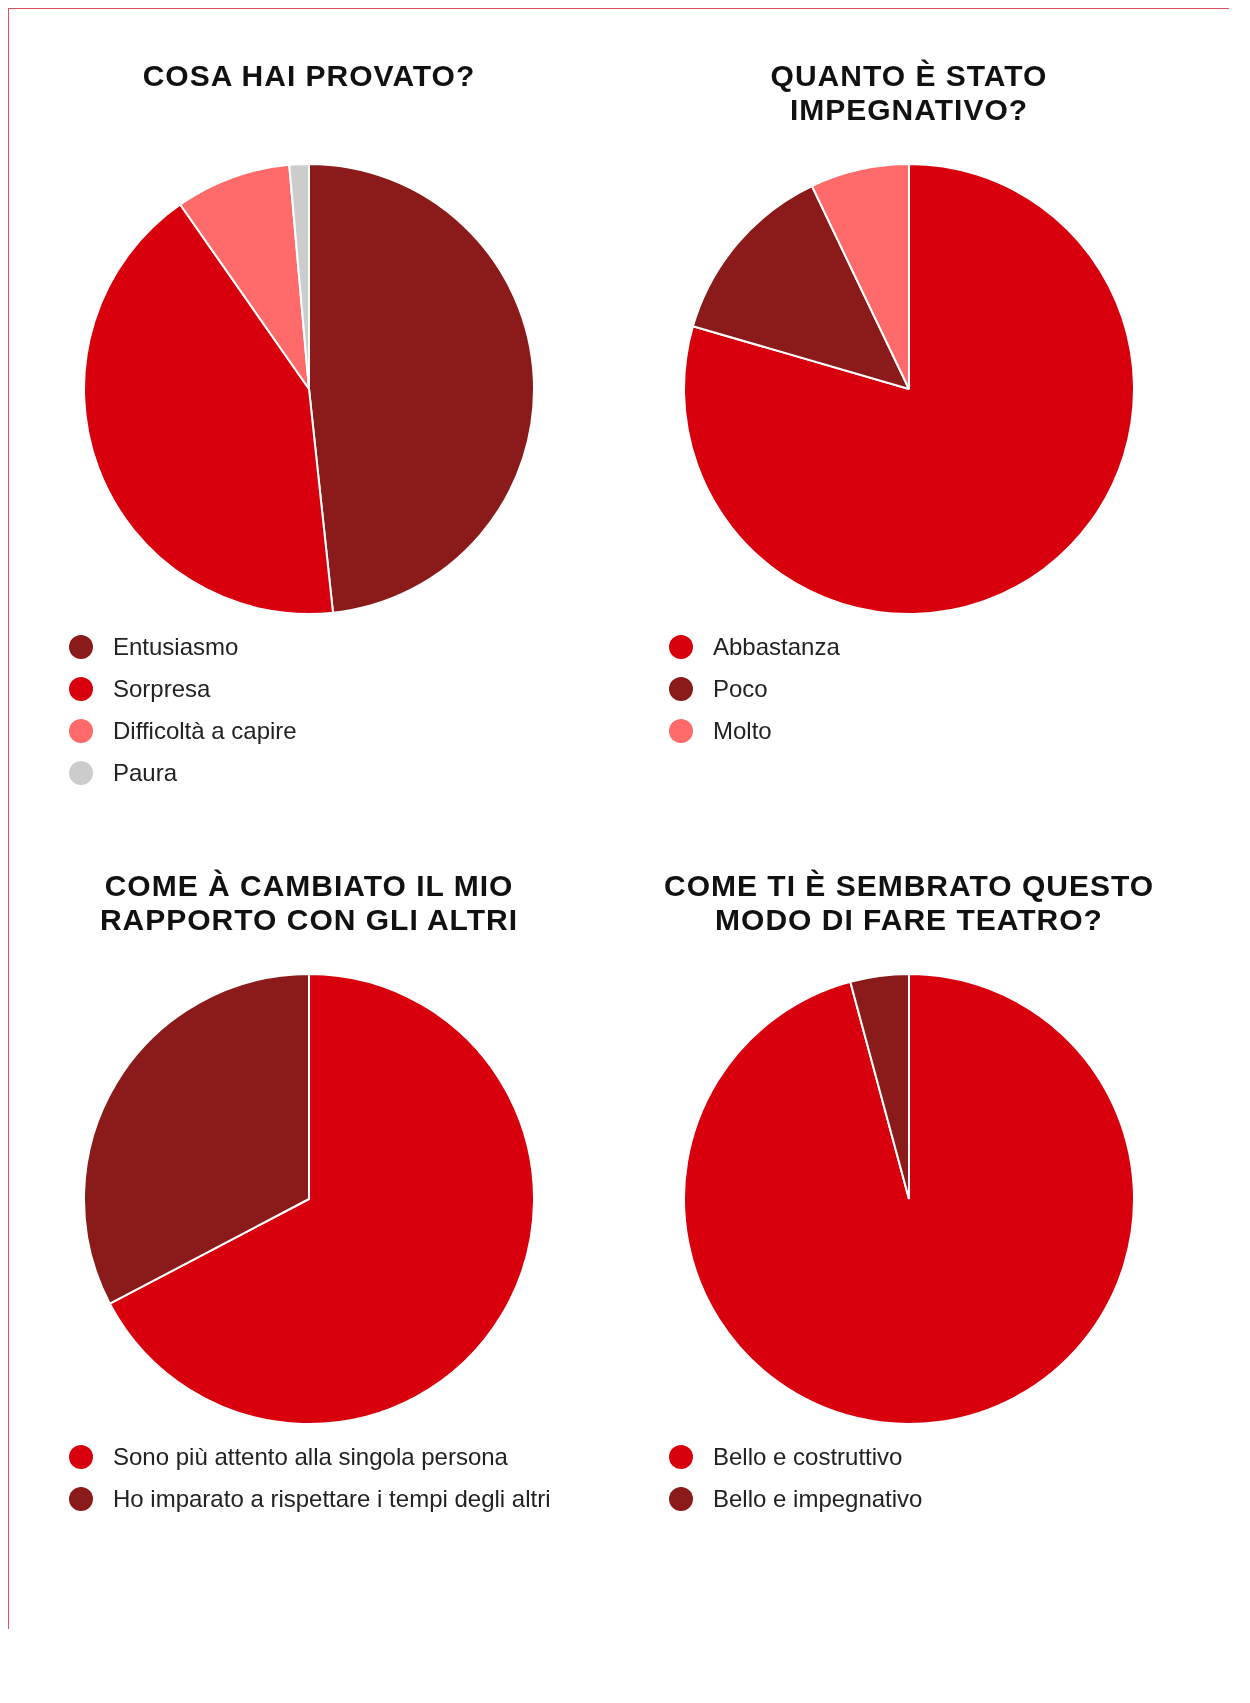 Image resolution: width=1250 pixels, height=1703 pixels. I want to click on legend-label: Sono più attento alla singola persona, so click(310, 1457).